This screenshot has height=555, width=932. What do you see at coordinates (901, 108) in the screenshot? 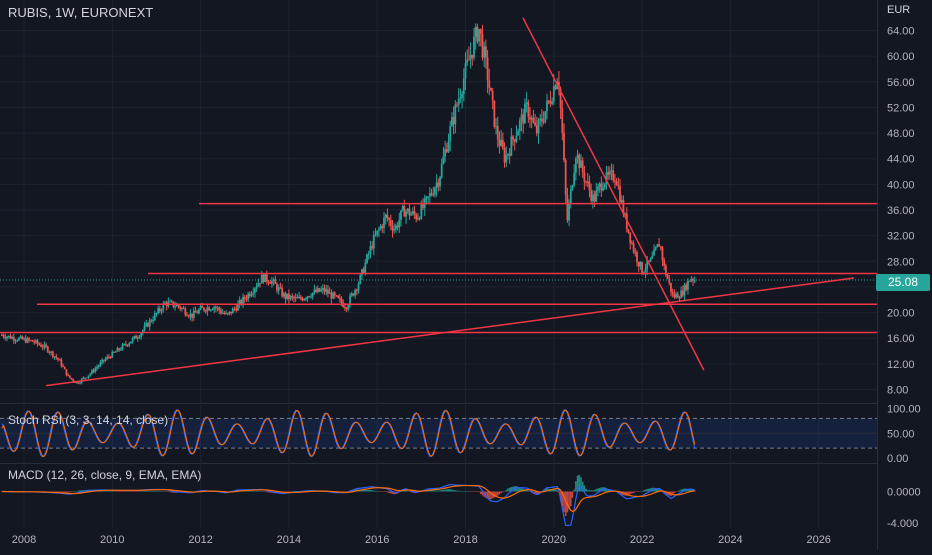
I see `price-tick-label: 52.00` at bounding box center [901, 108].